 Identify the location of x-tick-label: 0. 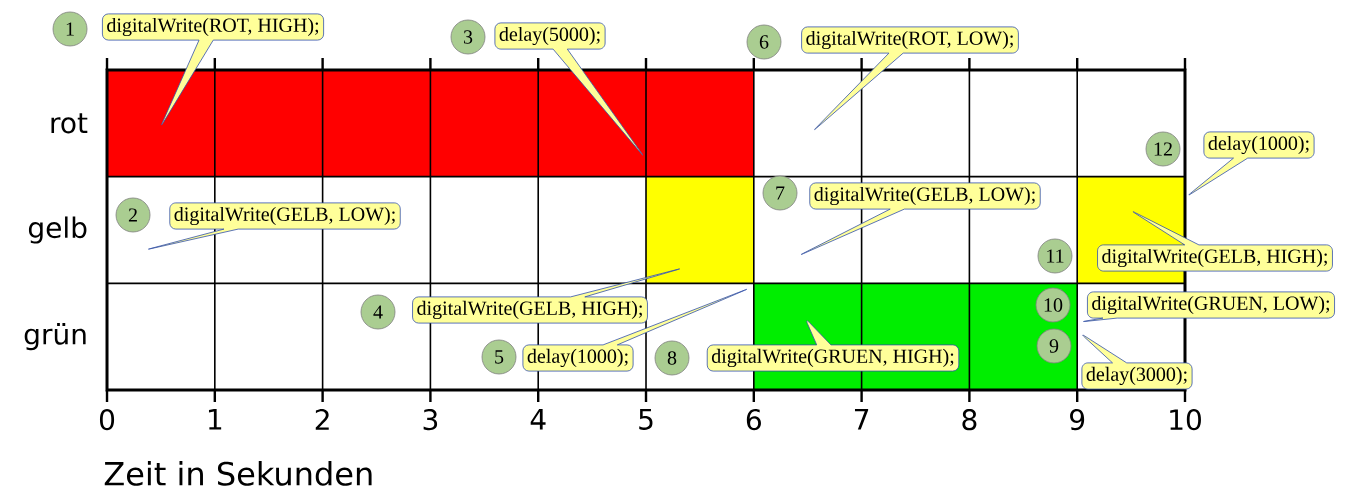
(107, 419).